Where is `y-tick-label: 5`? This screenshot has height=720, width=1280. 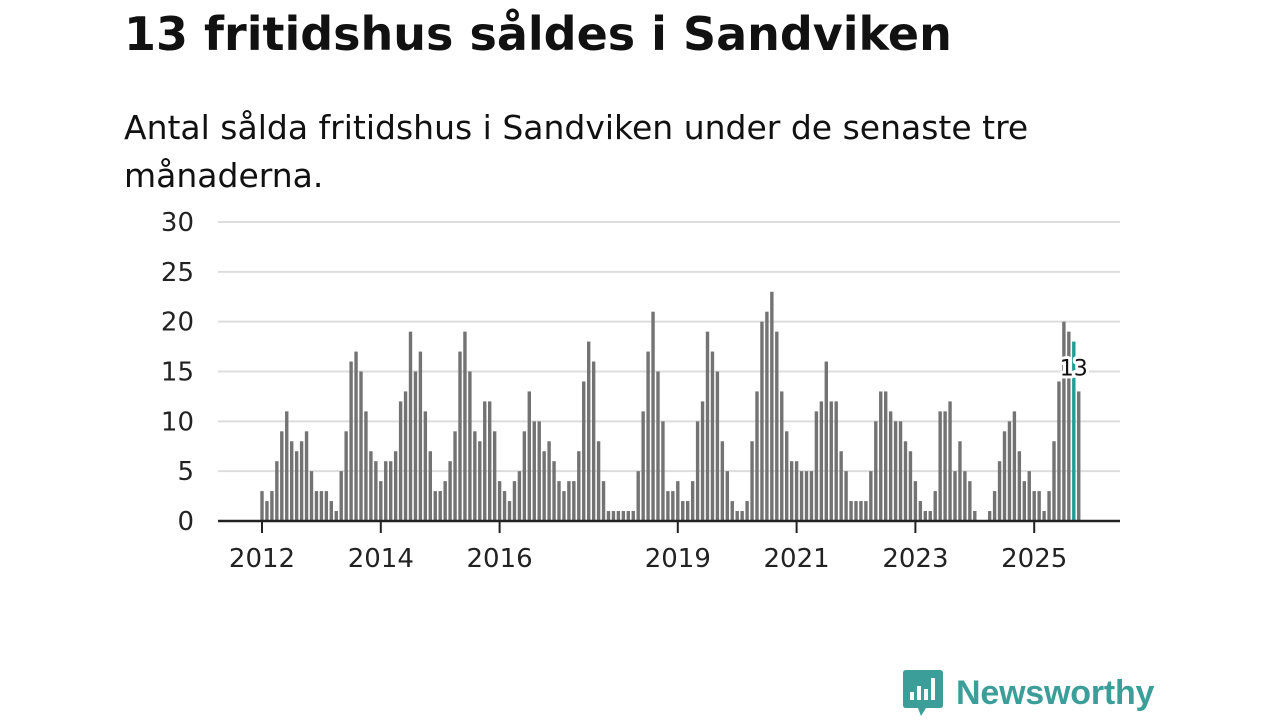
y-tick-label: 5 is located at coordinates (185, 472).